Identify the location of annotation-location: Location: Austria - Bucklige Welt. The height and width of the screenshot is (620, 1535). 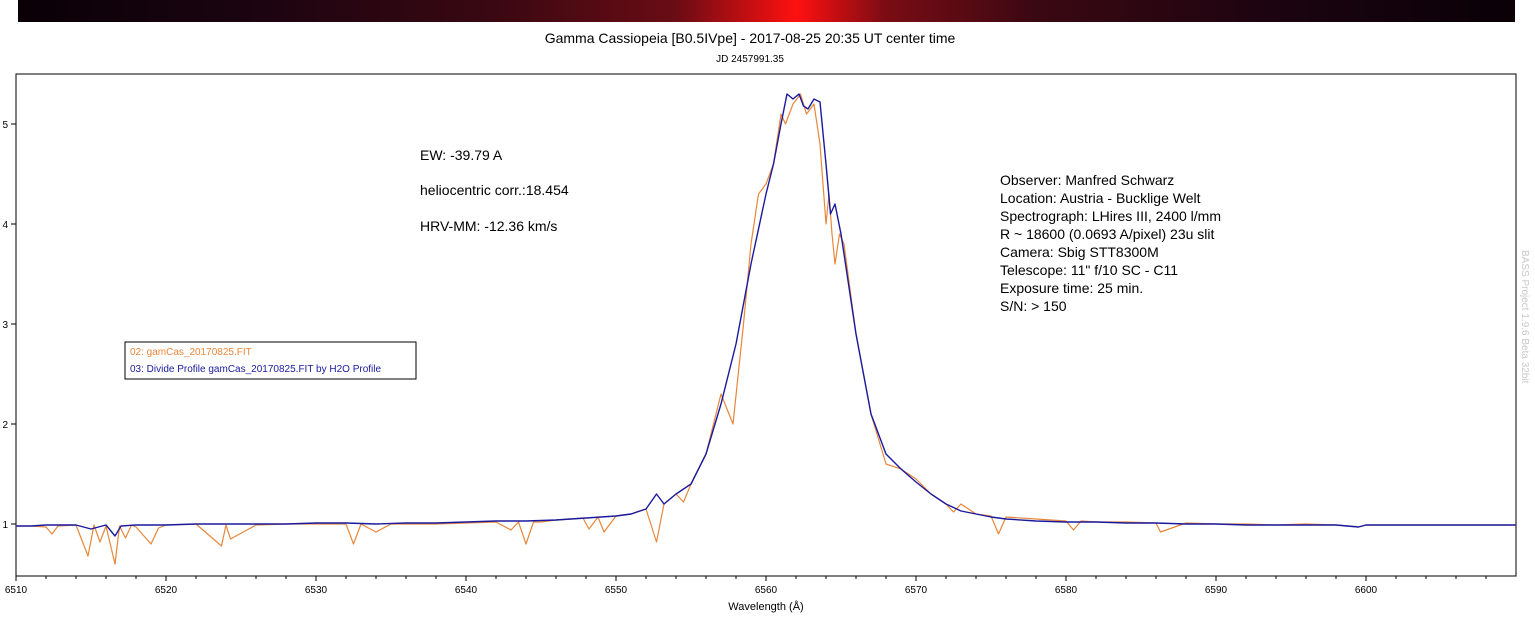
(1100, 198).